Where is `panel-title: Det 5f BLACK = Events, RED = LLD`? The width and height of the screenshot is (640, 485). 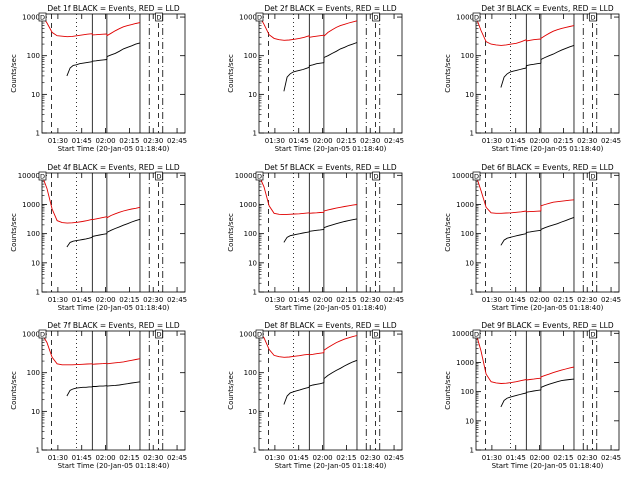
panel-title: Det 5f BLACK = Events, RED = LLD is located at coordinates (330, 167).